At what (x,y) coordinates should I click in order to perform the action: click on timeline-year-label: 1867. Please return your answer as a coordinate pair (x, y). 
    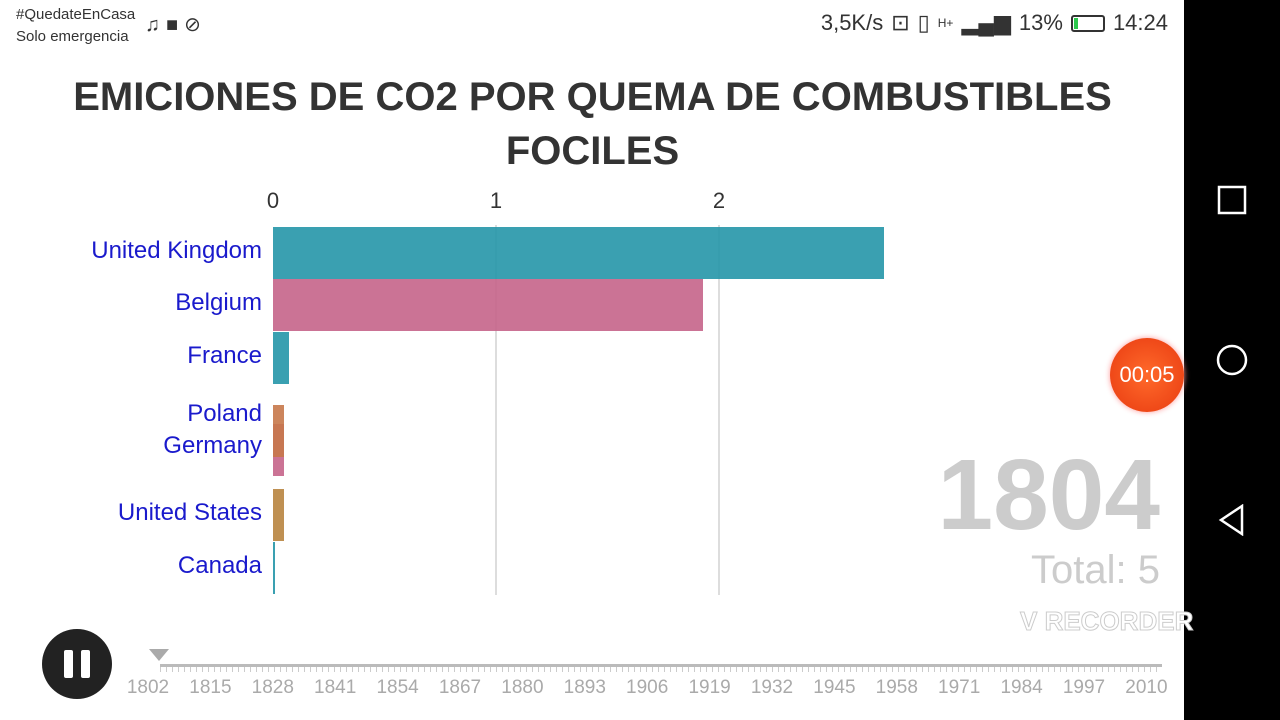
    Looking at the image, I should click on (460, 687).